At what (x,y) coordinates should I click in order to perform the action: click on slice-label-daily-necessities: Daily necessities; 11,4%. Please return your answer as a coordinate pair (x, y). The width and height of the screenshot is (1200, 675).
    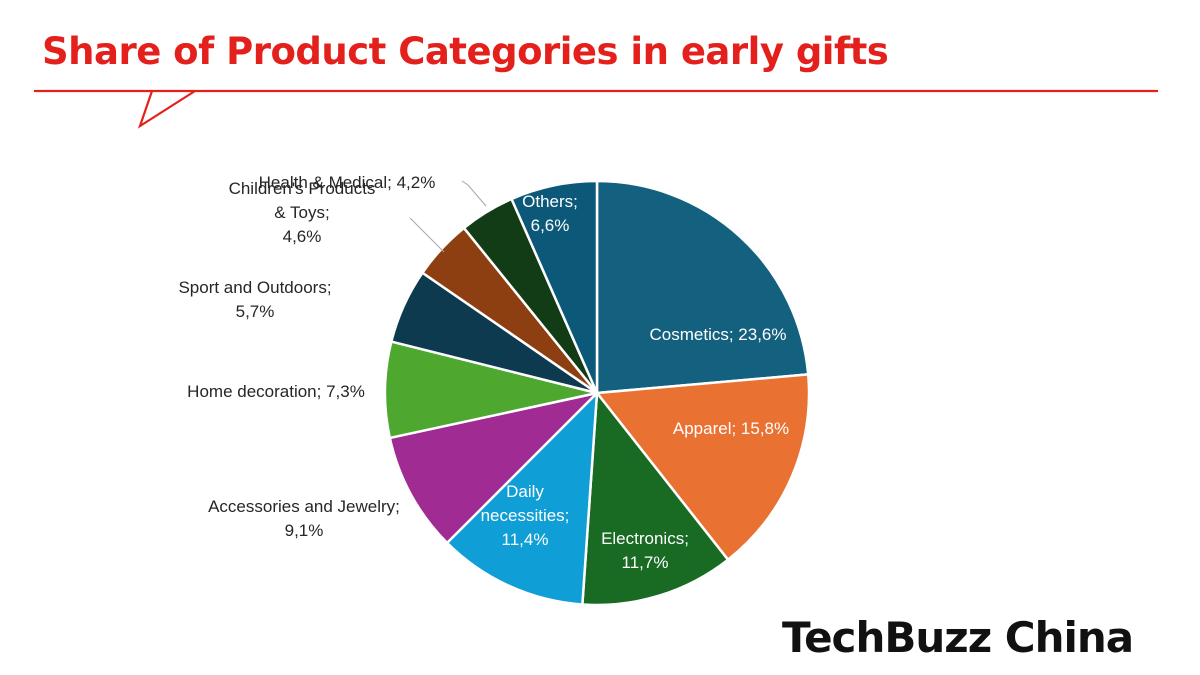
    Looking at the image, I should click on (525, 515).